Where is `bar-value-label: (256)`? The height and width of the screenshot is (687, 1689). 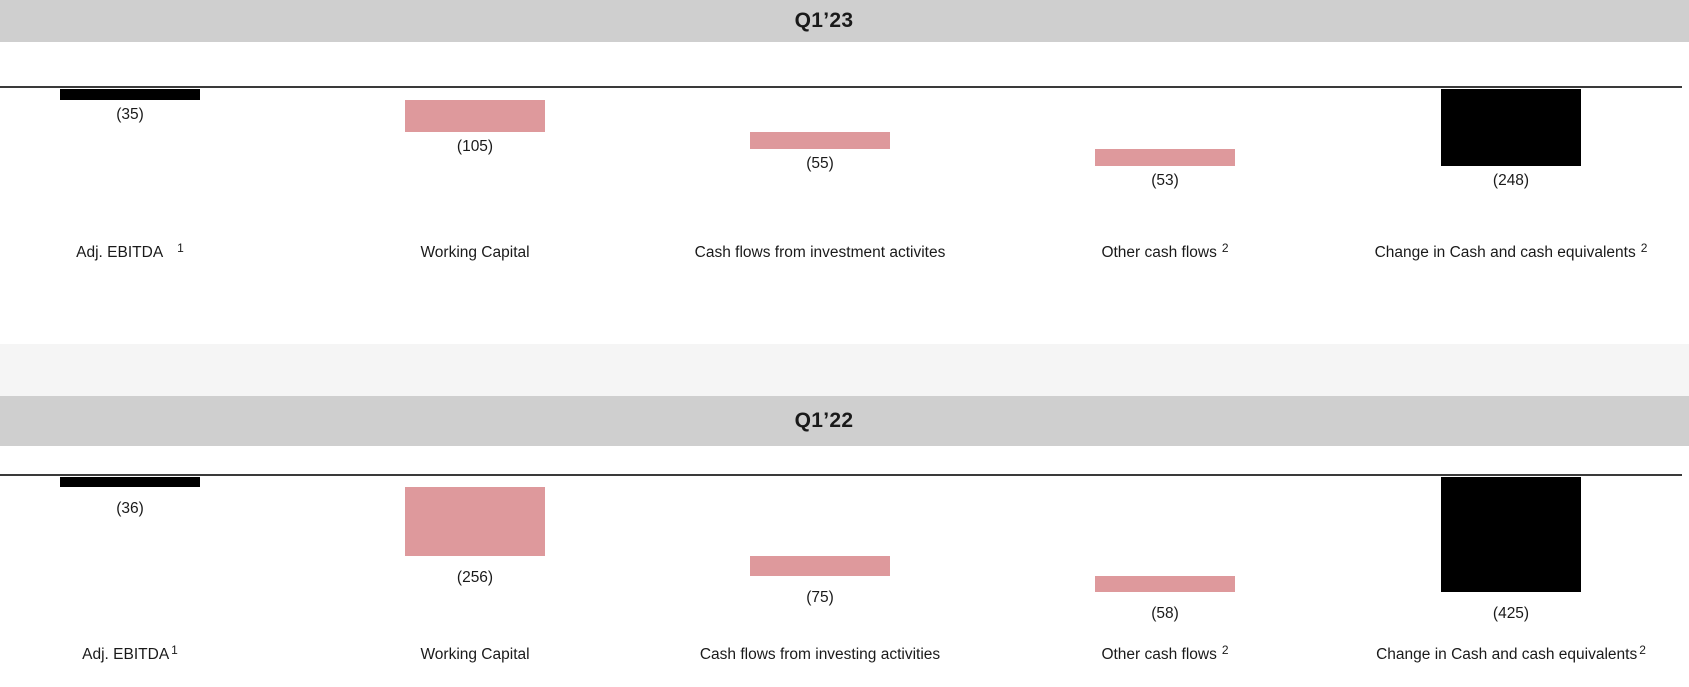 bar-value-label: (256) is located at coordinates (475, 577).